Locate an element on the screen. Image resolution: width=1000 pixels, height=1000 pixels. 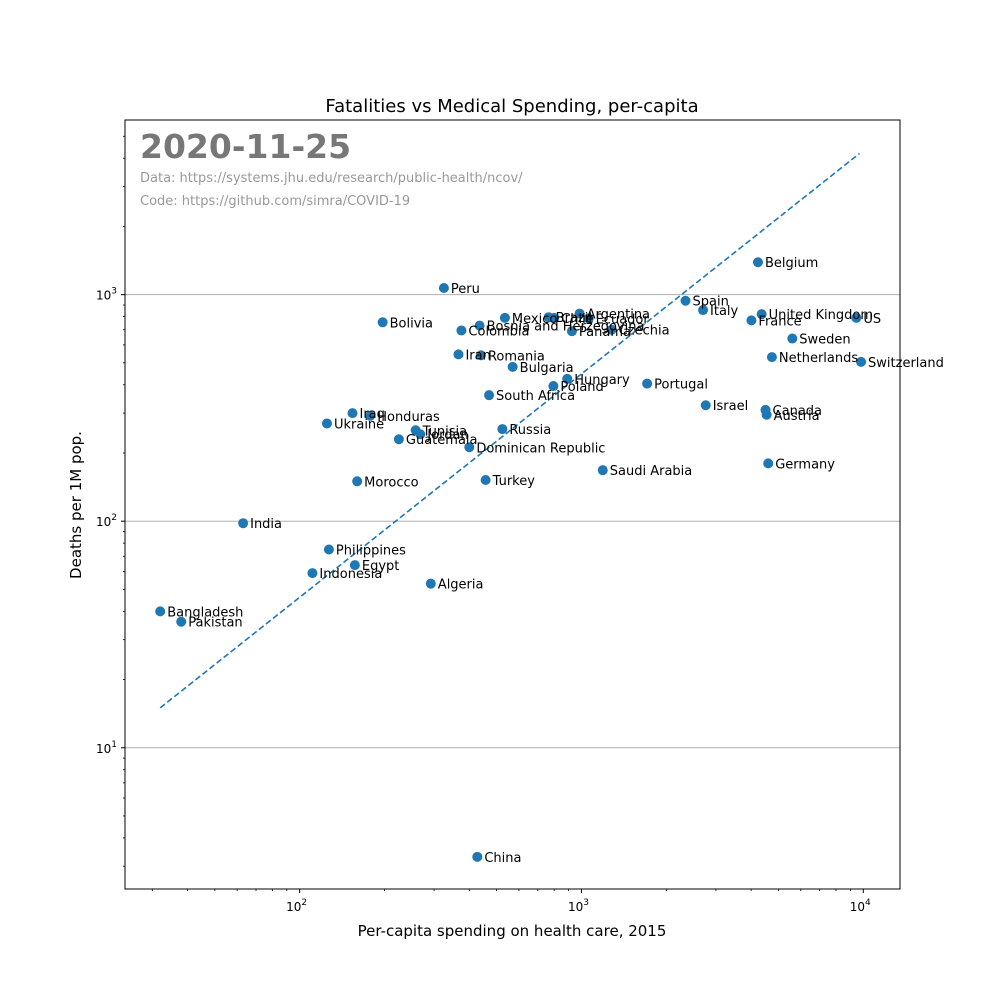
point-label: Indonesia is located at coordinates (350, 574).